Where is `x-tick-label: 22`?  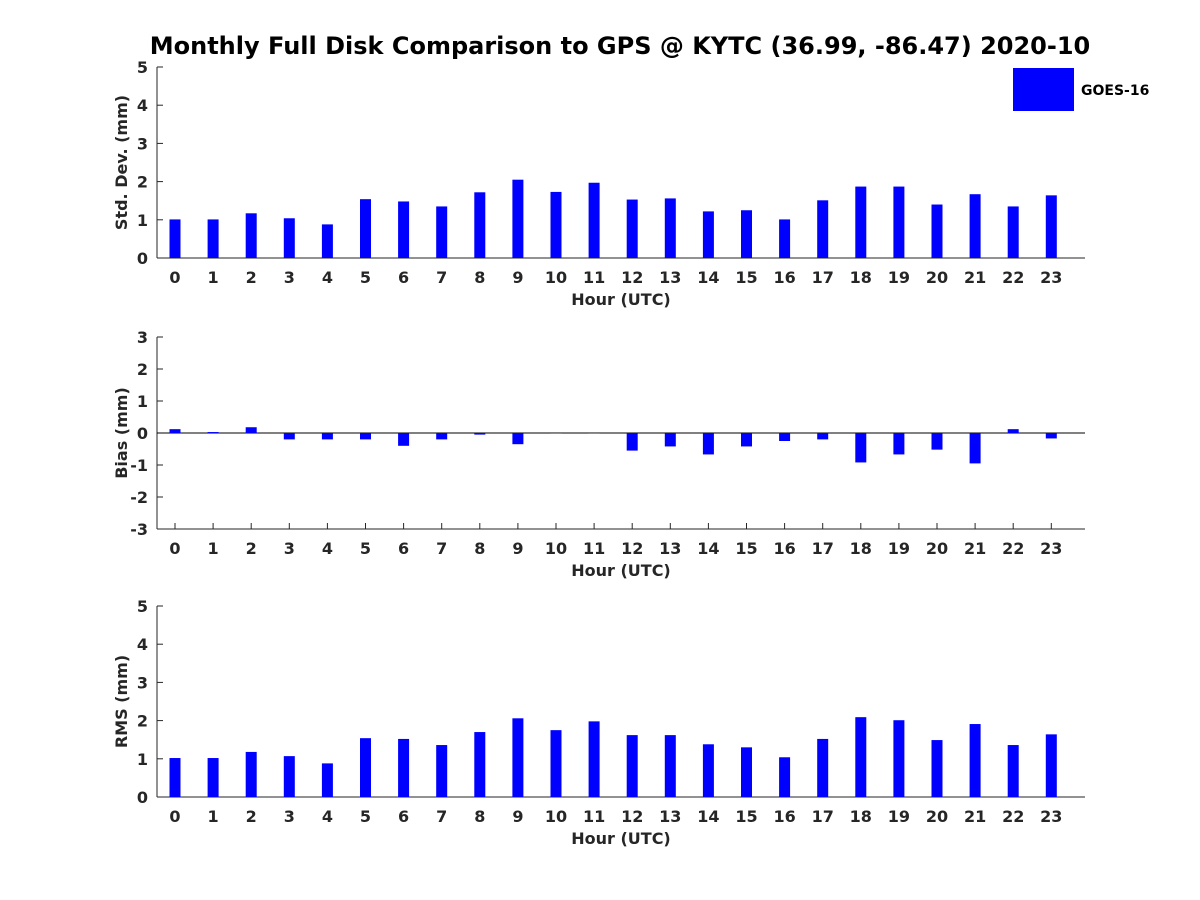 x-tick-label: 22 is located at coordinates (1013, 548).